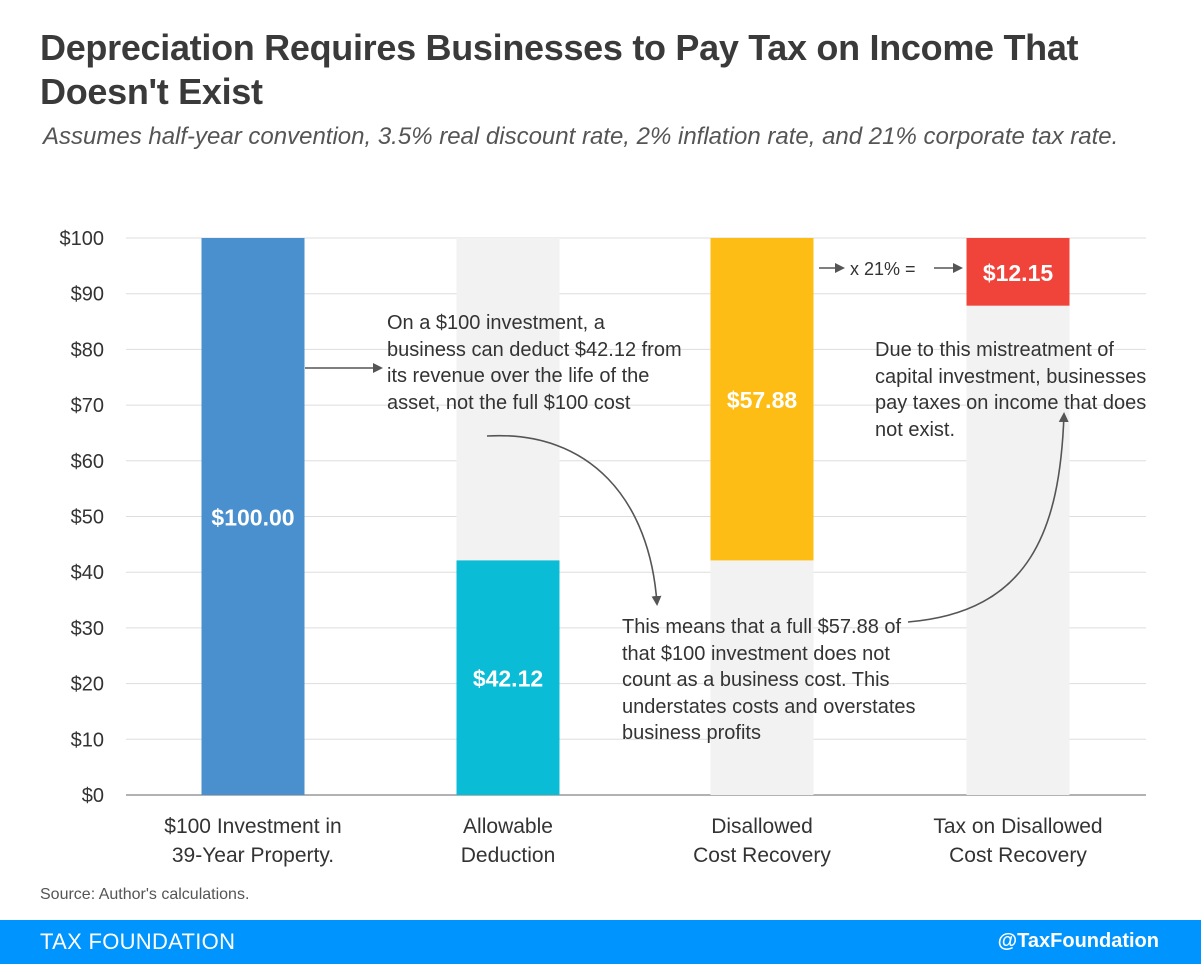  I want to click on multiplier-label: x 21% =, so click(883, 269).